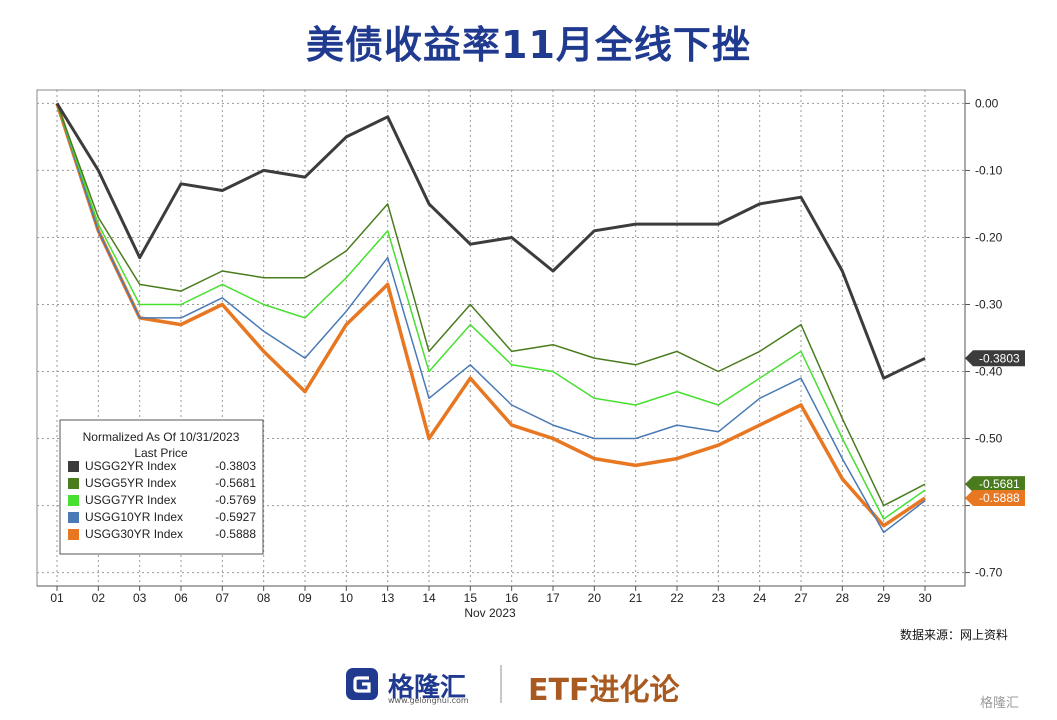  Describe the element at coordinates (843, 598) in the screenshot. I see `x-tick-label: 28` at that location.